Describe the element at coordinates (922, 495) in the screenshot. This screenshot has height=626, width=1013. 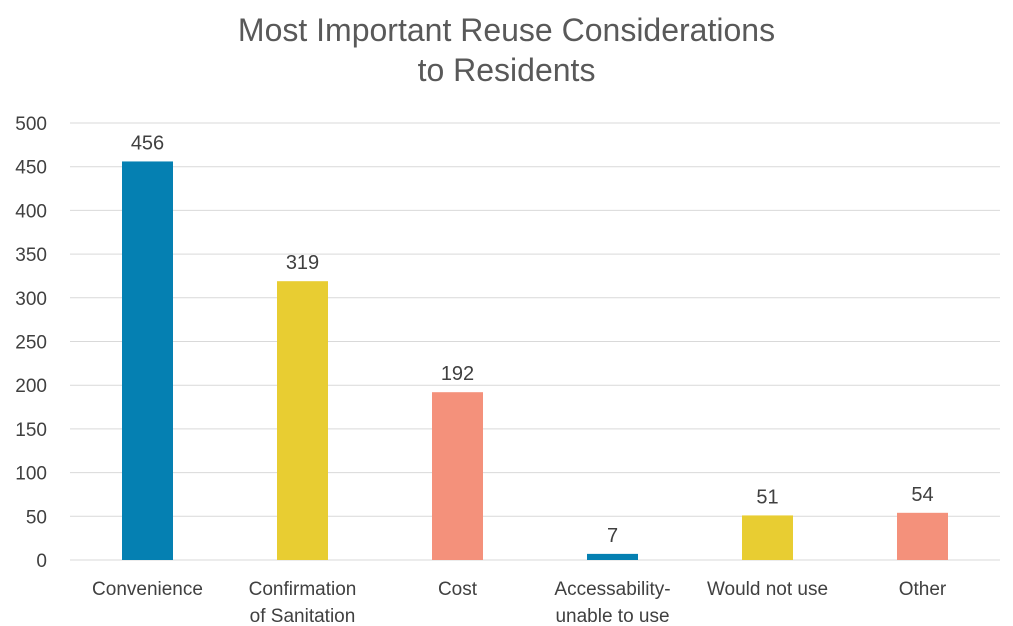
I see `data-label: 54` at that location.